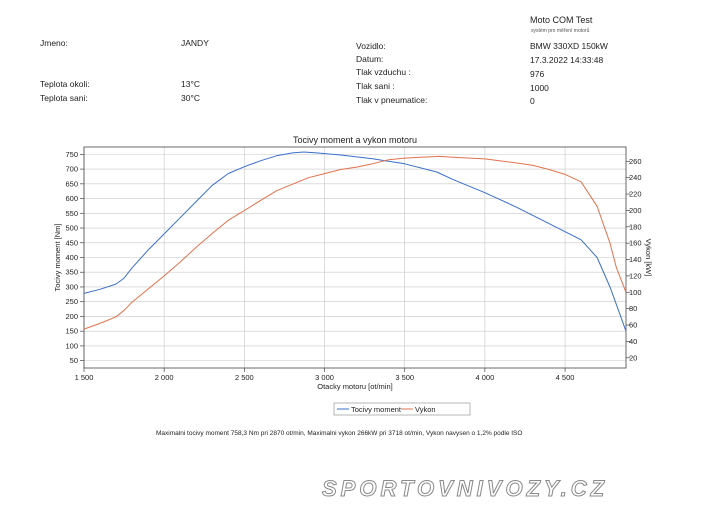 The width and height of the screenshot is (720, 509). I want to click on y-tick-label: 600, so click(71, 198).